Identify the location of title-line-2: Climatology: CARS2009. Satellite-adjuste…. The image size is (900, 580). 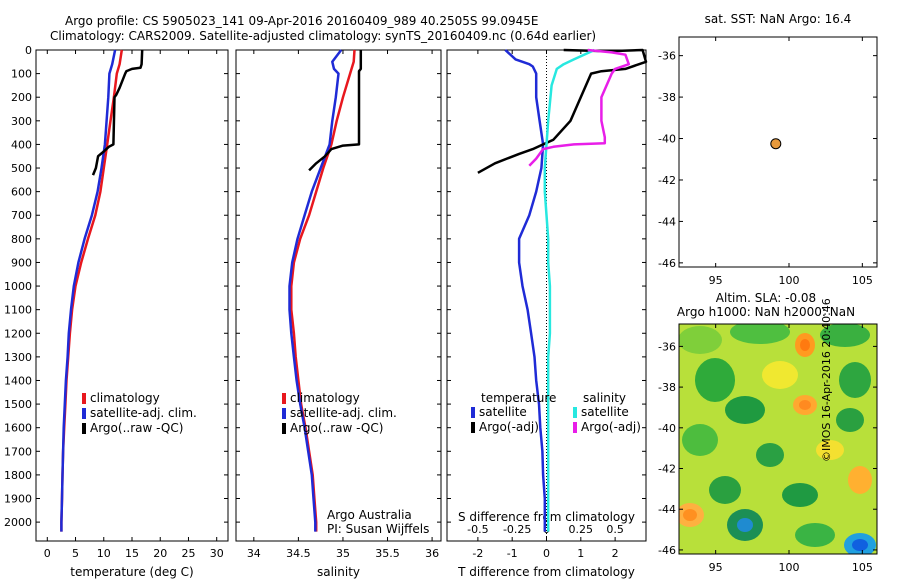
(323, 36).